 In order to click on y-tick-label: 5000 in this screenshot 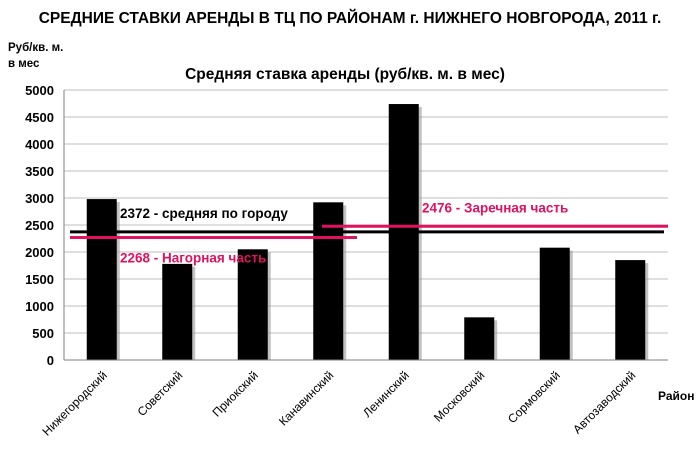, I will do `click(39, 90)`.